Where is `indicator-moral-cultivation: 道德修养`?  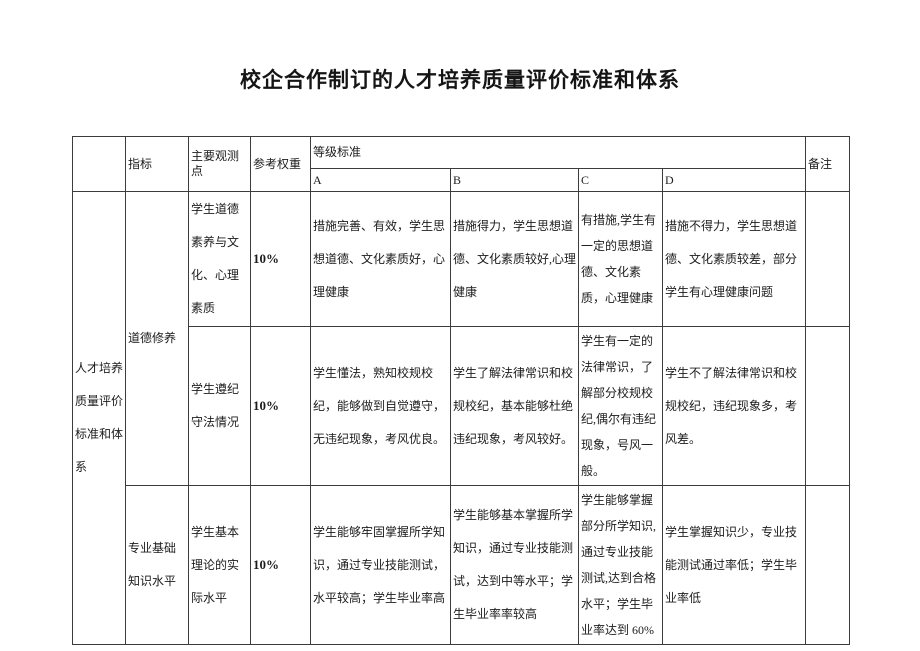
indicator-moral-cultivation: 道德修养 is located at coordinates (157, 338).